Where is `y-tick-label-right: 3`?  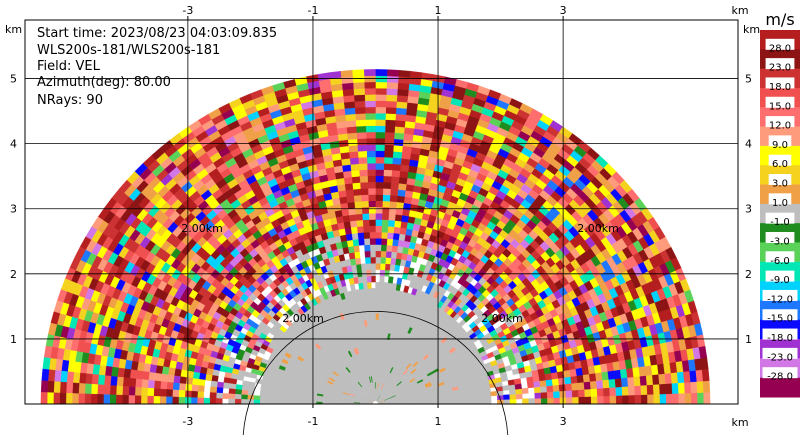 y-tick-label-right: 3 is located at coordinates (748, 209).